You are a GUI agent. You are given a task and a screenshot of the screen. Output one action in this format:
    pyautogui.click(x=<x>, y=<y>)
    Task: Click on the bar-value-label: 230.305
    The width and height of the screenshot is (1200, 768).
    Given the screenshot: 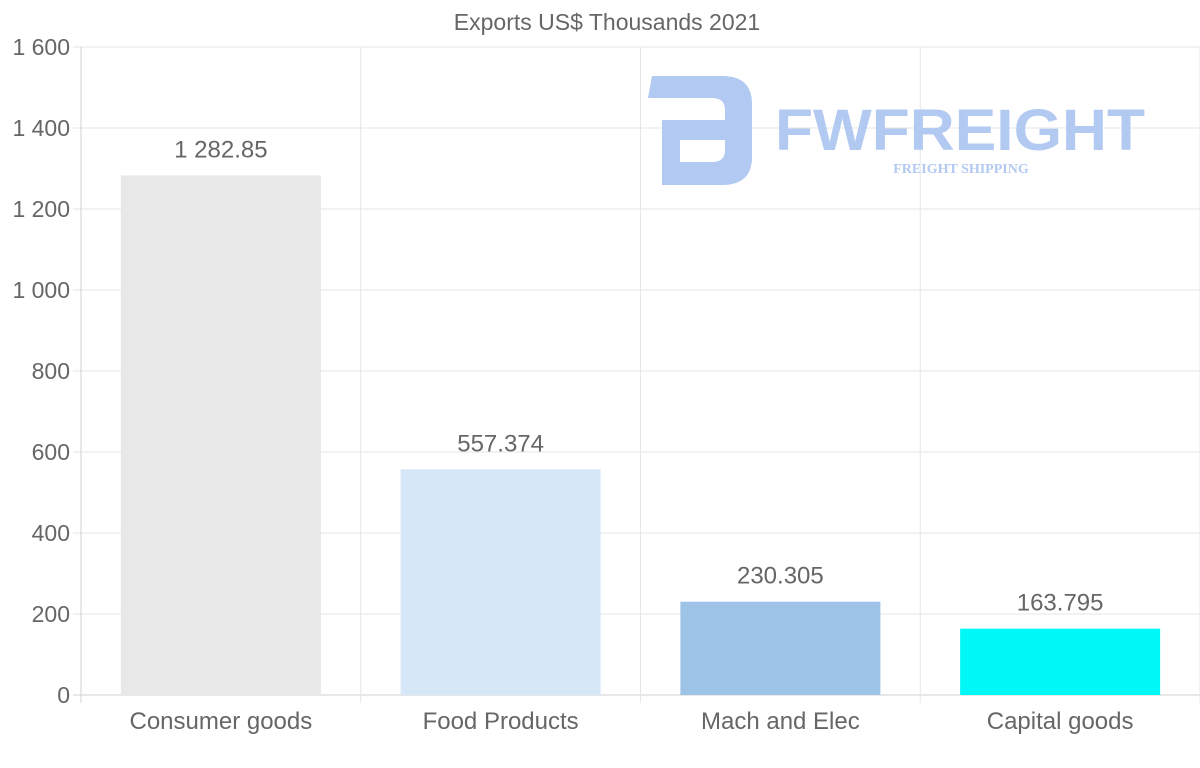 What is the action you would take?
    pyautogui.click(x=780, y=576)
    